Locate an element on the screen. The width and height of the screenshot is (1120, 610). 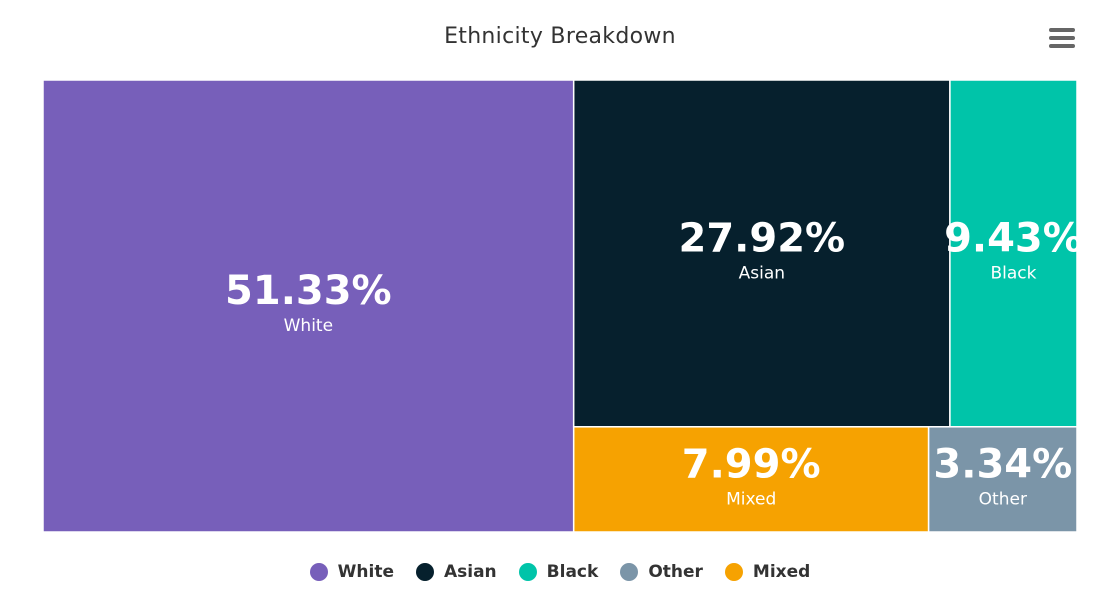
treemap-rect-black is located at coordinates (1013, 253).